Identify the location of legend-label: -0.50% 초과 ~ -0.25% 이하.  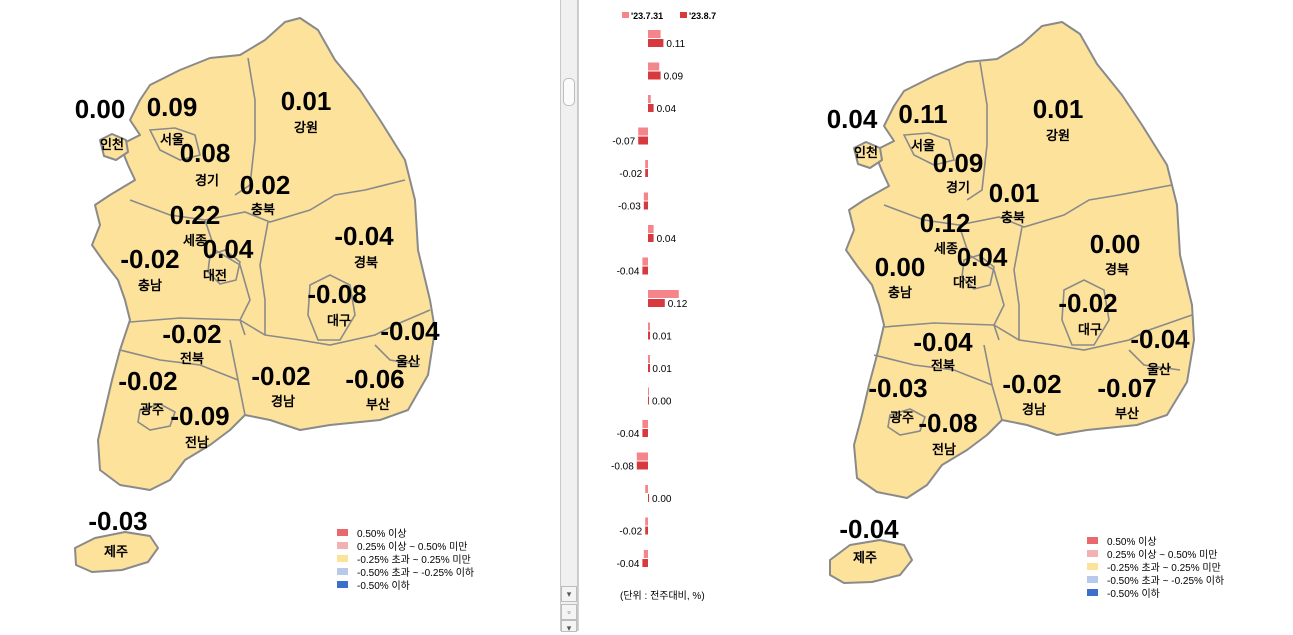
(415, 572).